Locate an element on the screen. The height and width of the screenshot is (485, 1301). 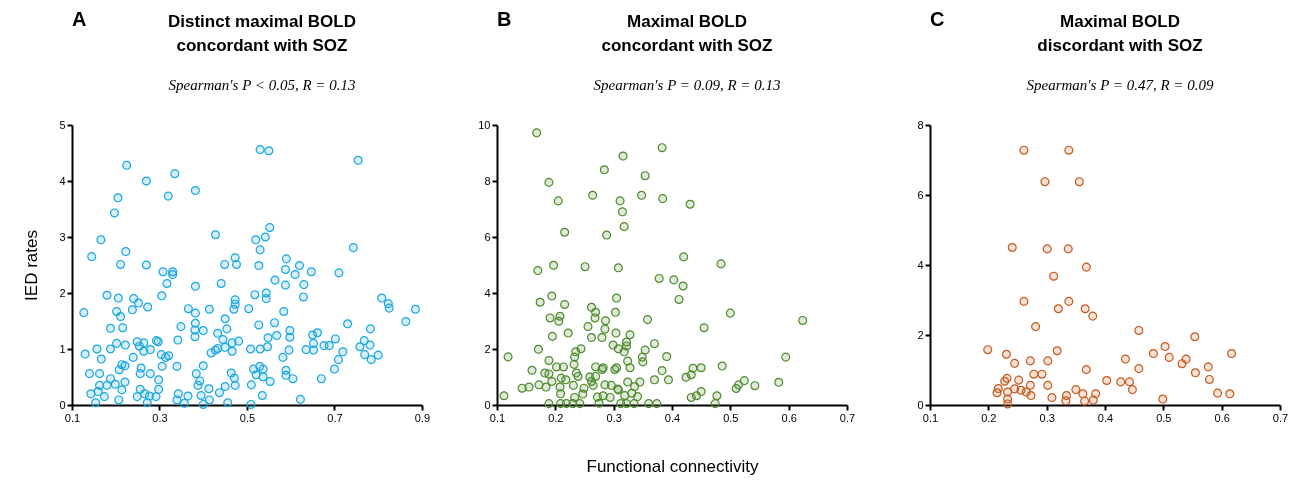
x-axis-title: Functional connectivity is located at coordinates (672, 466).